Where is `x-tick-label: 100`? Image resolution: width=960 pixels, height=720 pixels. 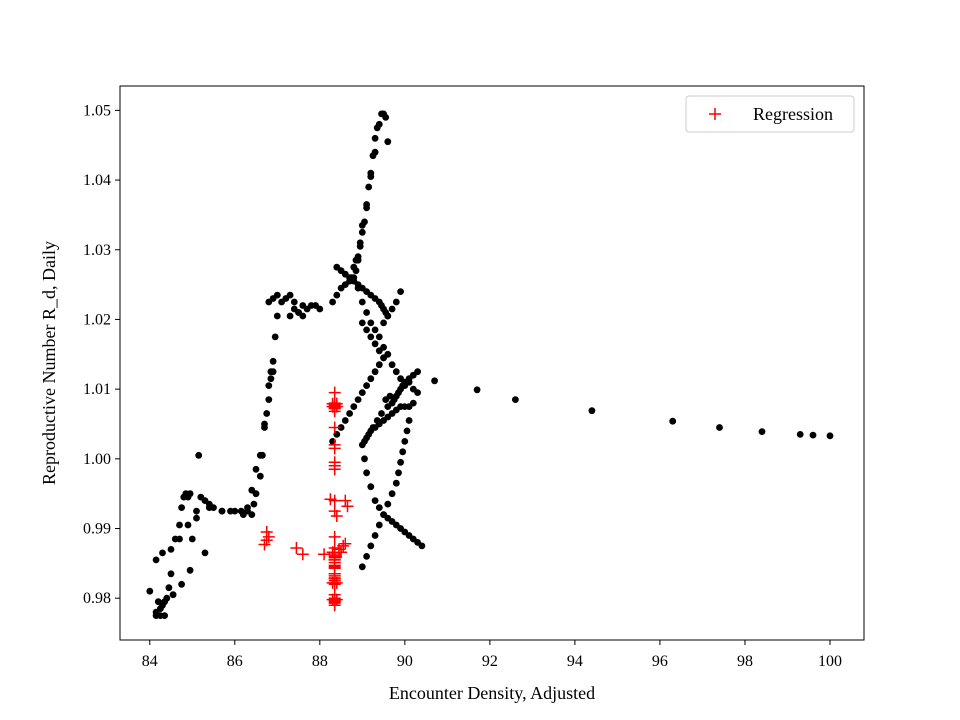
x-tick-label: 100 is located at coordinates (830, 661).